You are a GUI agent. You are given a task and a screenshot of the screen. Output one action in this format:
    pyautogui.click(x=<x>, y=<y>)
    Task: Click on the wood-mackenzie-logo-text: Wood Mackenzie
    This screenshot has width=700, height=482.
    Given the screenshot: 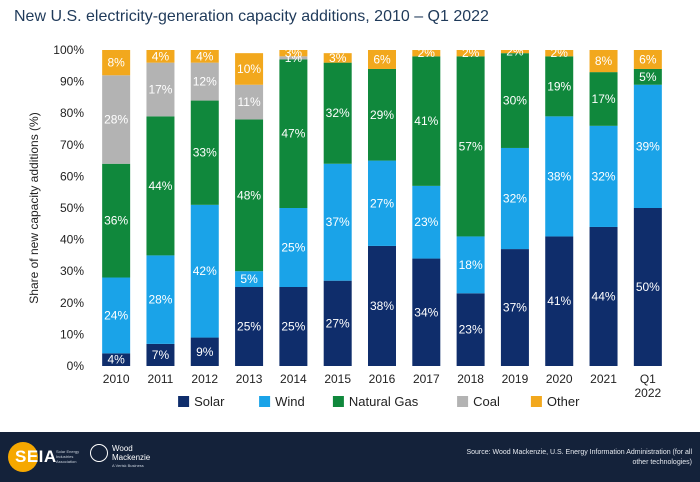 What is the action you would take?
    pyautogui.click(x=131, y=453)
    